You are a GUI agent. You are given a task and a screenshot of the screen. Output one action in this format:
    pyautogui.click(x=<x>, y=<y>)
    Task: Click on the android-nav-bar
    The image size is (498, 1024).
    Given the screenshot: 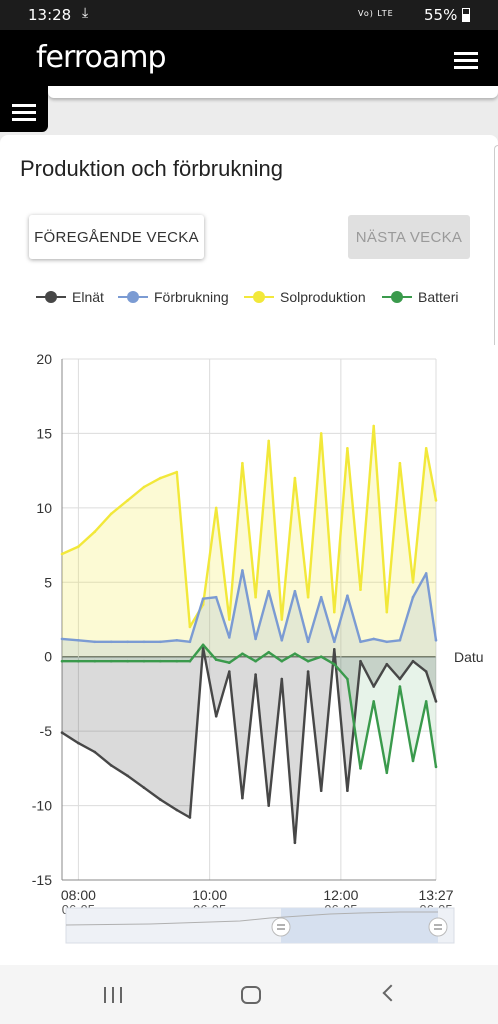 What is the action you would take?
    pyautogui.click(x=249, y=994)
    